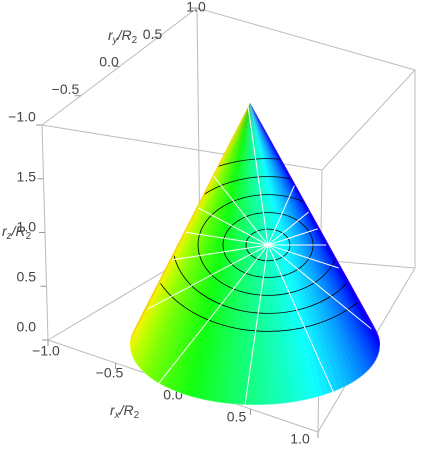 Image resolution: width=439 pixels, height=457 pixels. I want to click on y-tick-label: 0.5, so click(153, 34).